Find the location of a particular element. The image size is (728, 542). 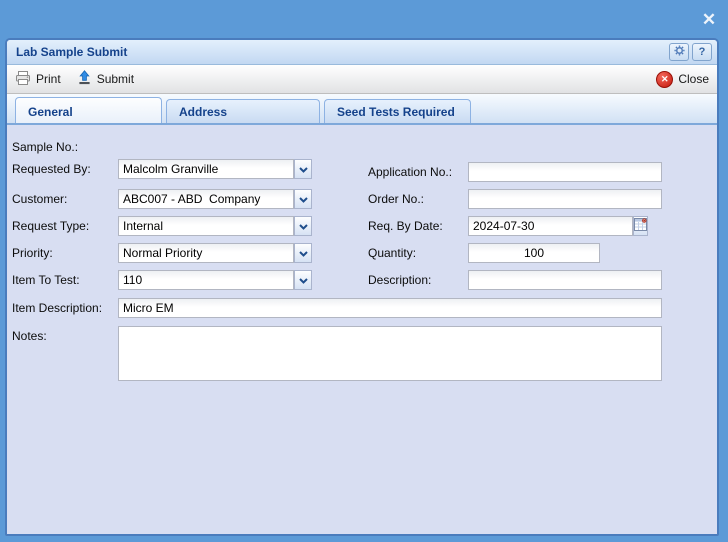

page-close-button: ✕ is located at coordinates (709, 20).